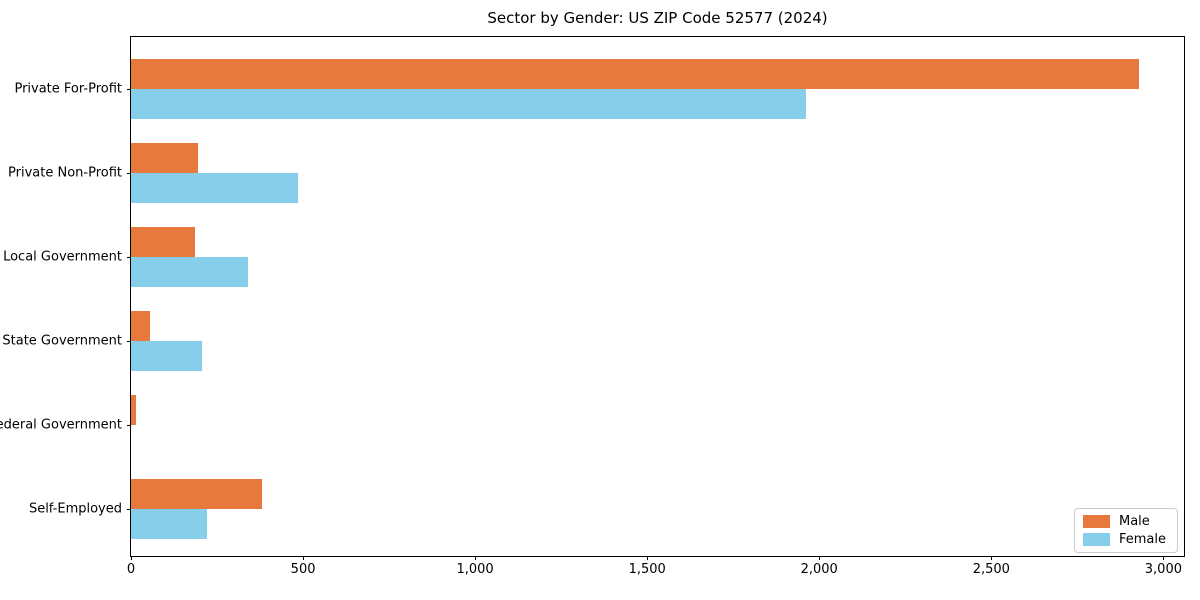 The width and height of the screenshot is (1200, 600). I want to click on y-tick-label: Local Government, so click(62, 257).